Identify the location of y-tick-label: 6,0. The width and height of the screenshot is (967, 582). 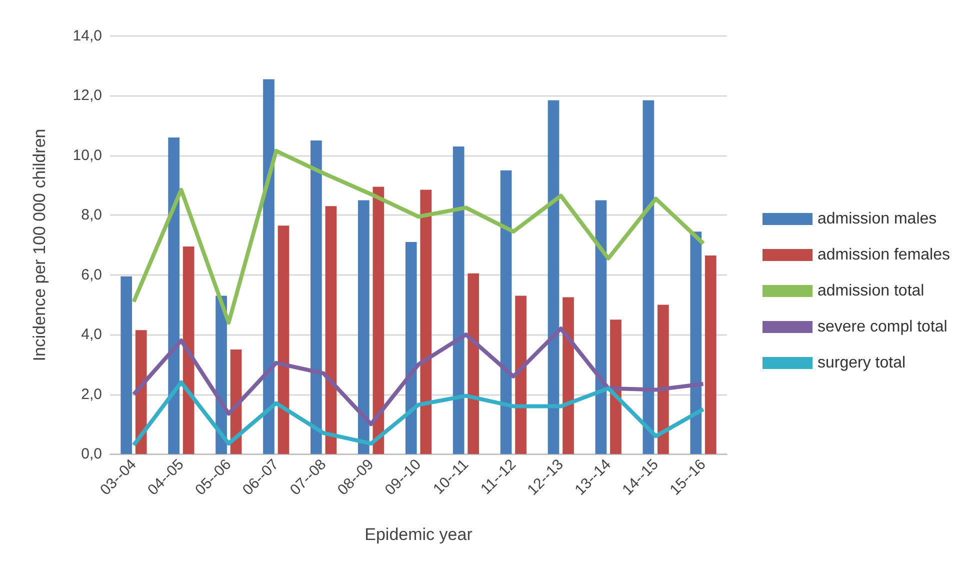
(91, 275).